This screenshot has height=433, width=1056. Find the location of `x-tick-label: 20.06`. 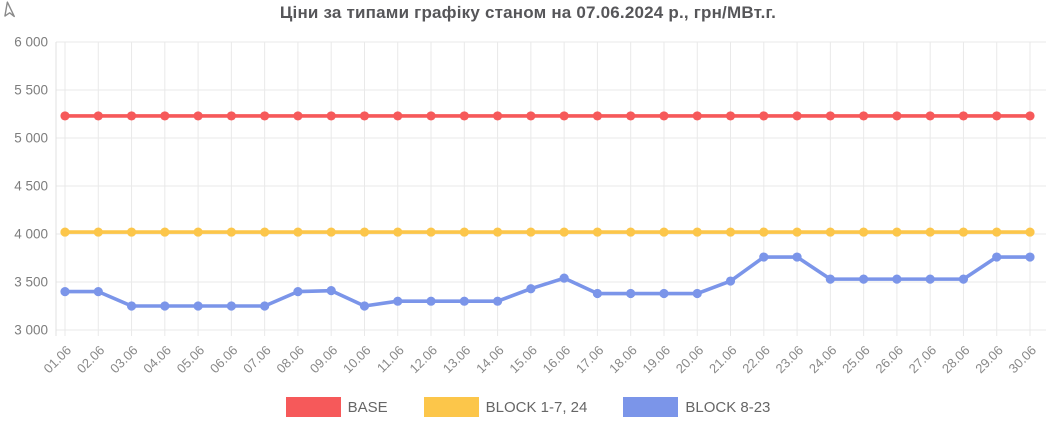

x-tick-label: 20.06 is located at coordinates (690, 360).